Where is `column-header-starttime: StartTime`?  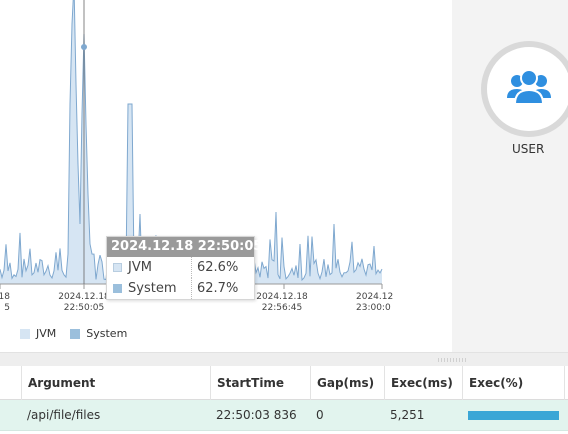 column-header-starttime: StartTime is located at coordinates (260, 383).